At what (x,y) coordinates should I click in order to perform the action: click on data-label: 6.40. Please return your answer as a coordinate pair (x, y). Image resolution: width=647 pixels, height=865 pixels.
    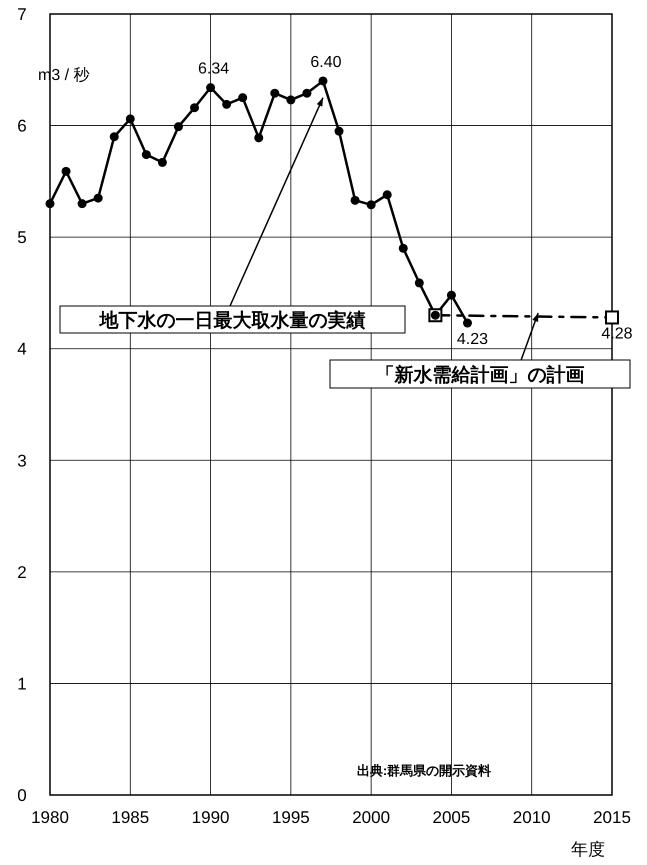
    Looking at the image, I should click on (326, 62).